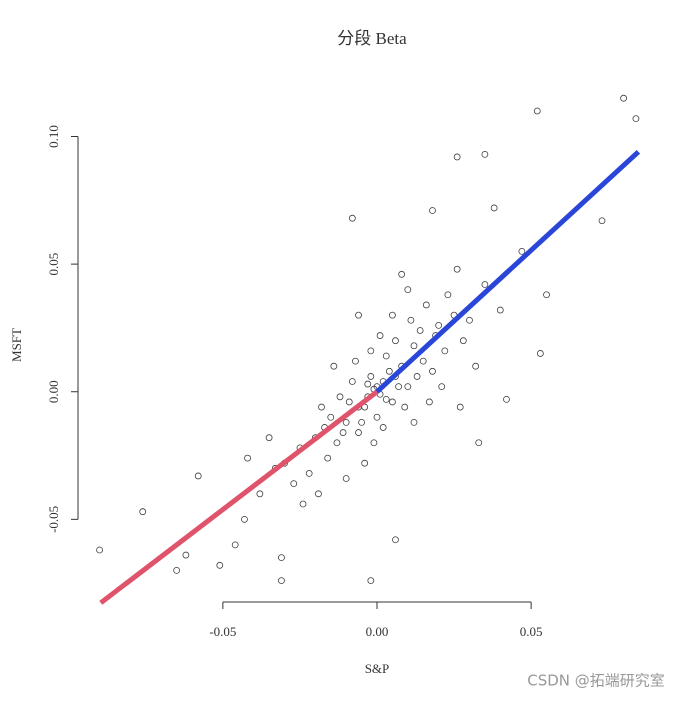  I want to click on y-axis-label: MSFT, so click(16, 345).